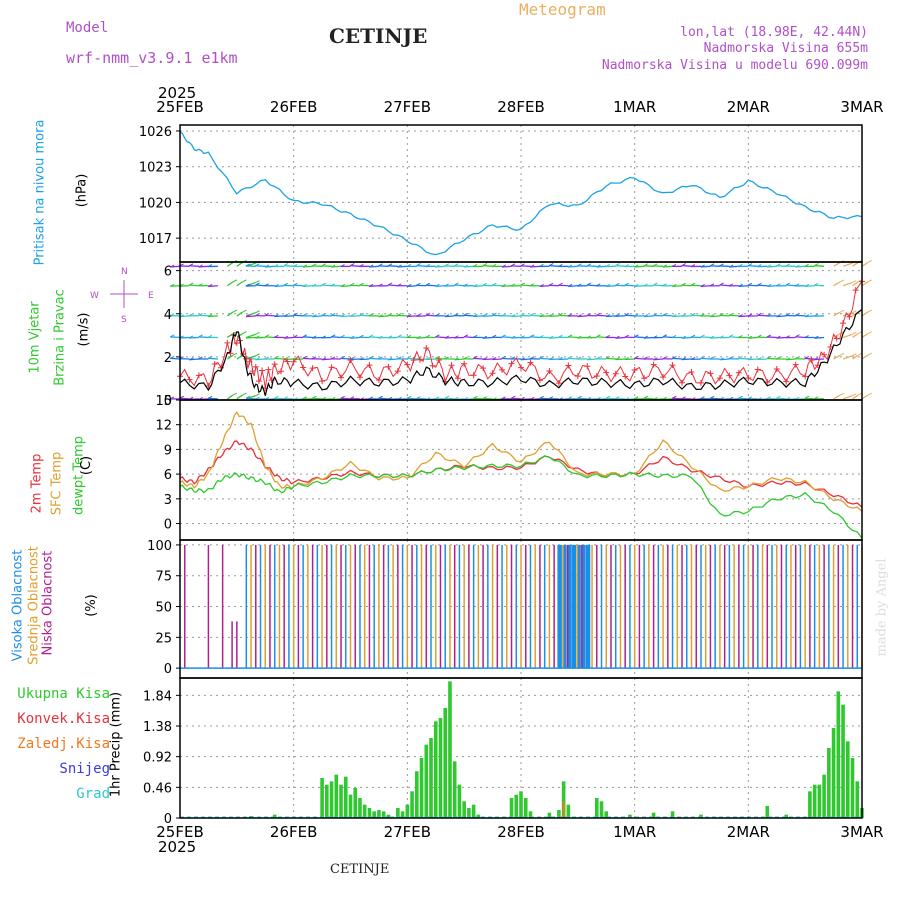 This screenshot has width=900, height=900. What do you see at coordinates (360, 869) in the screenshot?
I see `footer-station: CETINJE` at bounding box center [360, 869].